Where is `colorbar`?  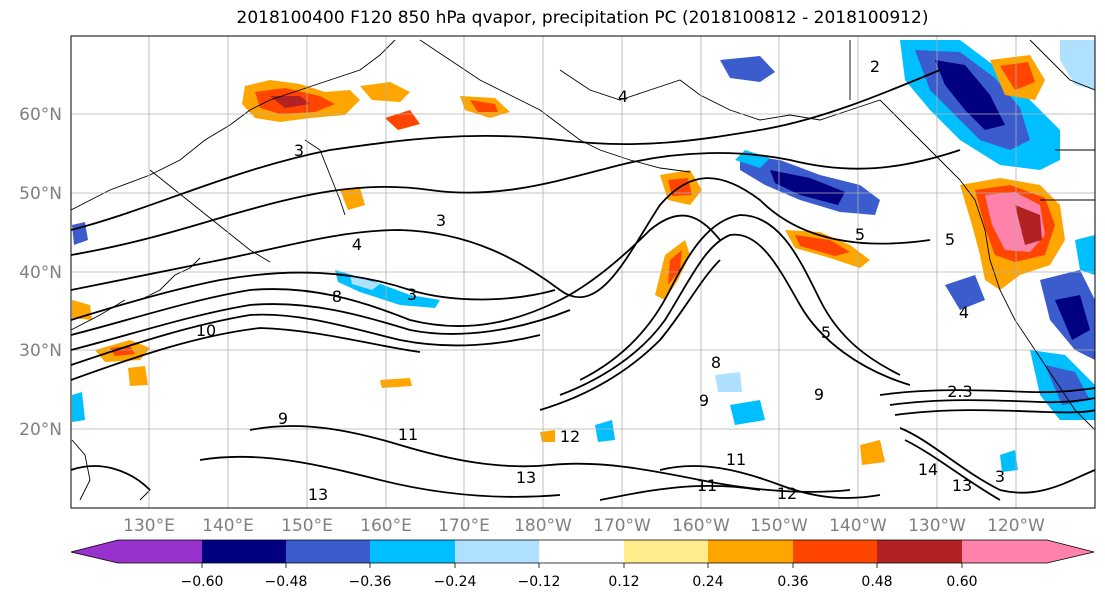 colorbar is located at coordinates (582, 551).